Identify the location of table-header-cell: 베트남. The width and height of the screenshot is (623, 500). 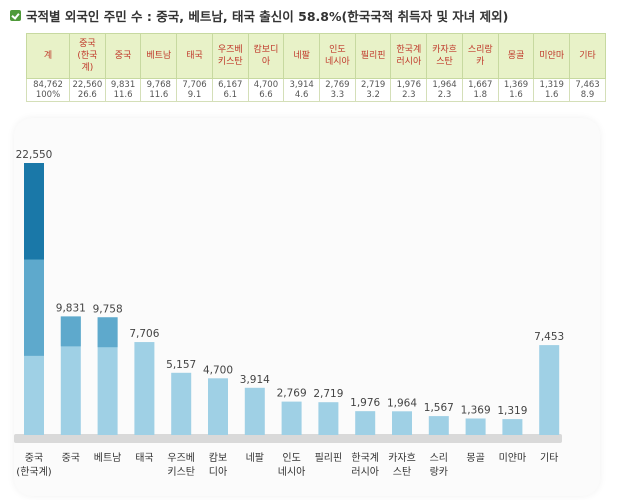
(159, 56).